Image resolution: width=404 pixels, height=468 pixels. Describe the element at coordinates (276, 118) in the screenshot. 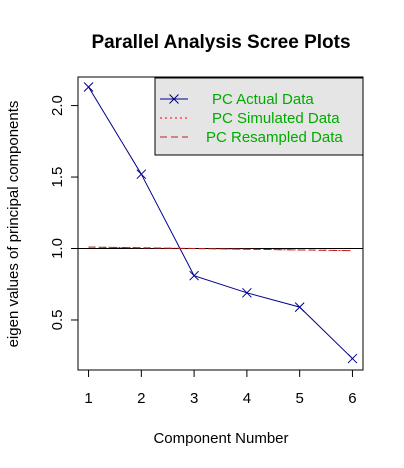

I see `legend-label-2: PC Simulated Data` at that location.